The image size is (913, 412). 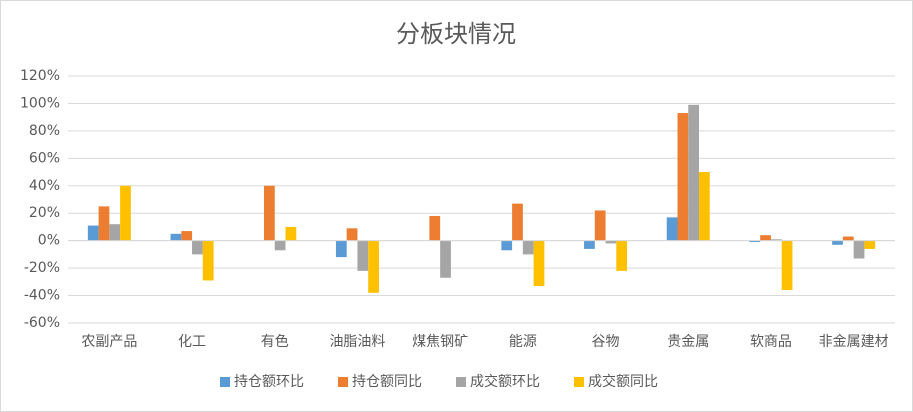 I want to click on y-tick-label: 20%, so click(x=44, y=213).